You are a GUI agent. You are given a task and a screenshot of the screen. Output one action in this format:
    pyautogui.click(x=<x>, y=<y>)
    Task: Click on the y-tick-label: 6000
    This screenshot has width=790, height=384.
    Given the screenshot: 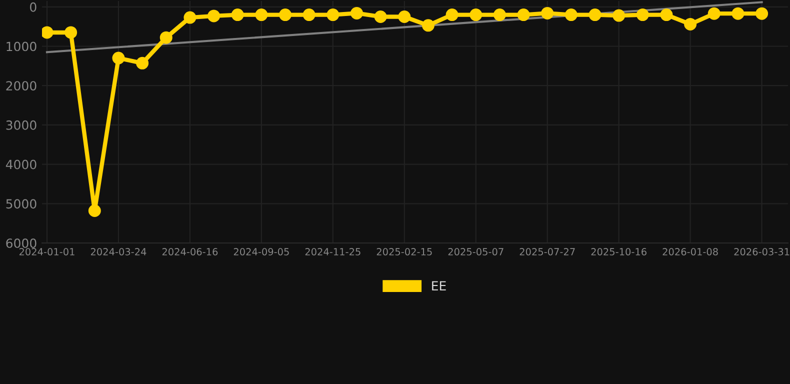 What is the action you would take?
    pyautogui.click(x=21, y=243)
    